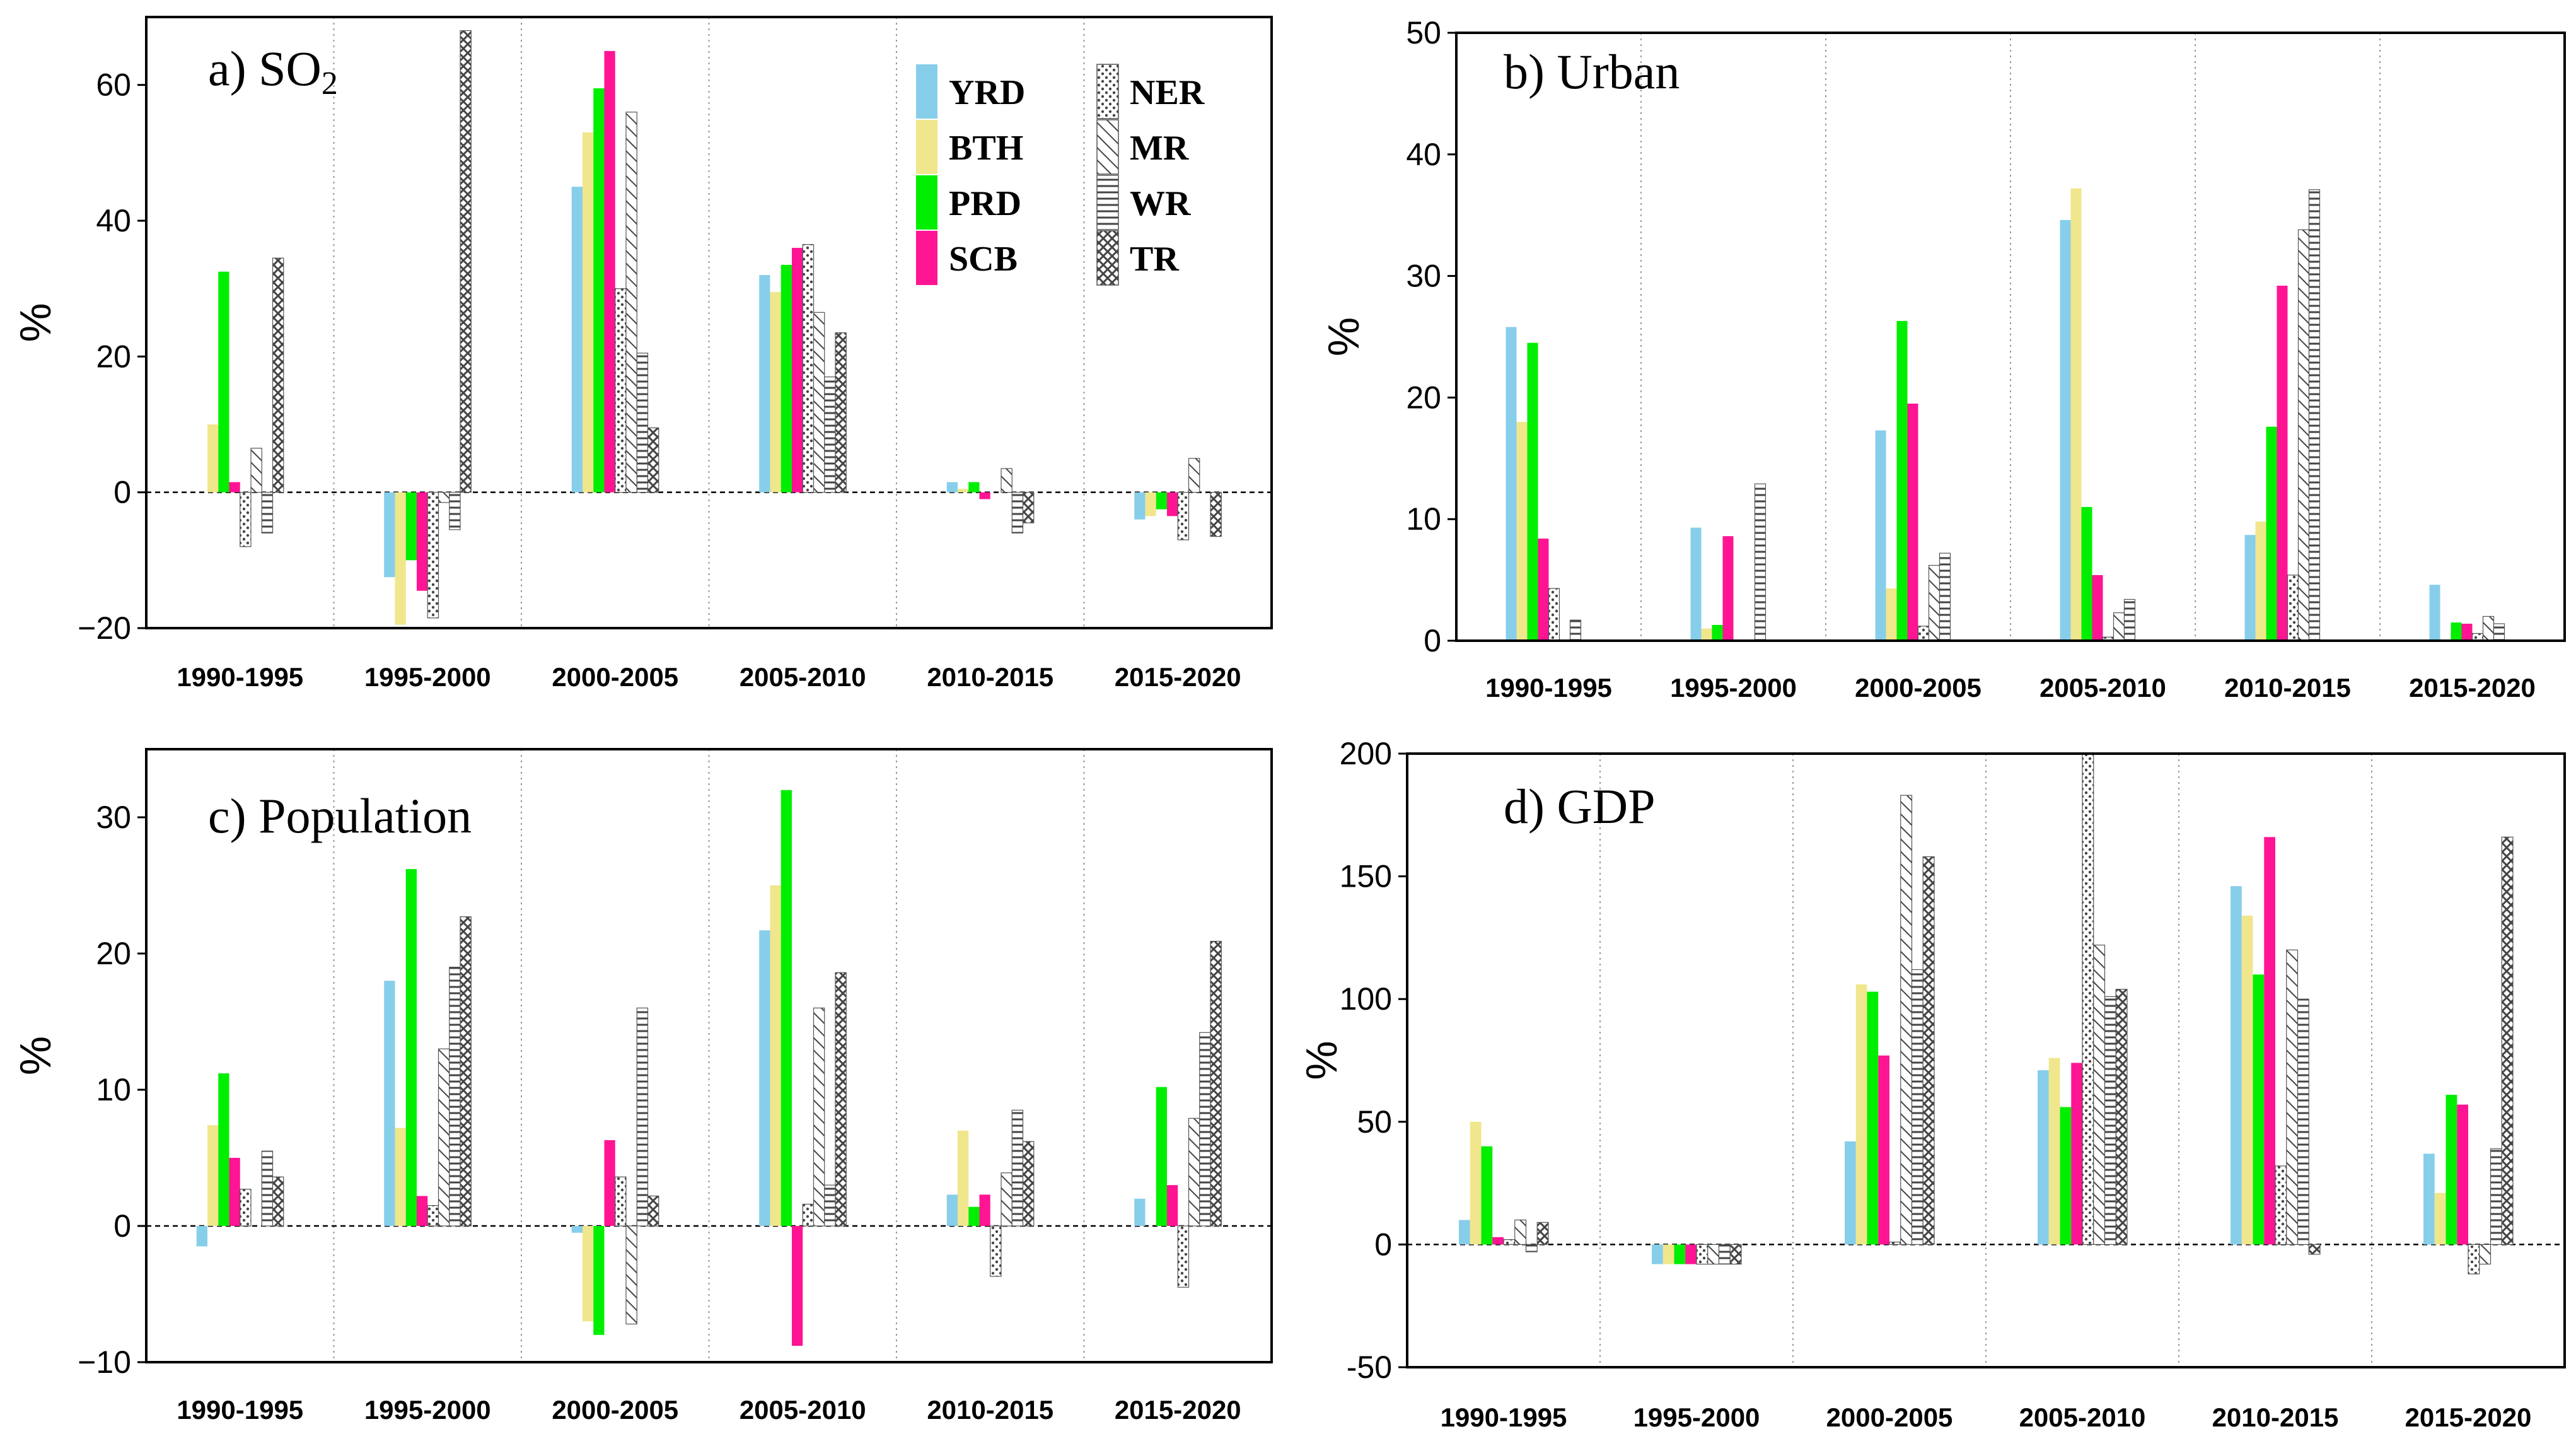 This screenshot has height=1441, width=2576. What do you see at coordinates (927, 258) in the screenshot?
I see `legend-swatch` at bounding box center [927, 258].